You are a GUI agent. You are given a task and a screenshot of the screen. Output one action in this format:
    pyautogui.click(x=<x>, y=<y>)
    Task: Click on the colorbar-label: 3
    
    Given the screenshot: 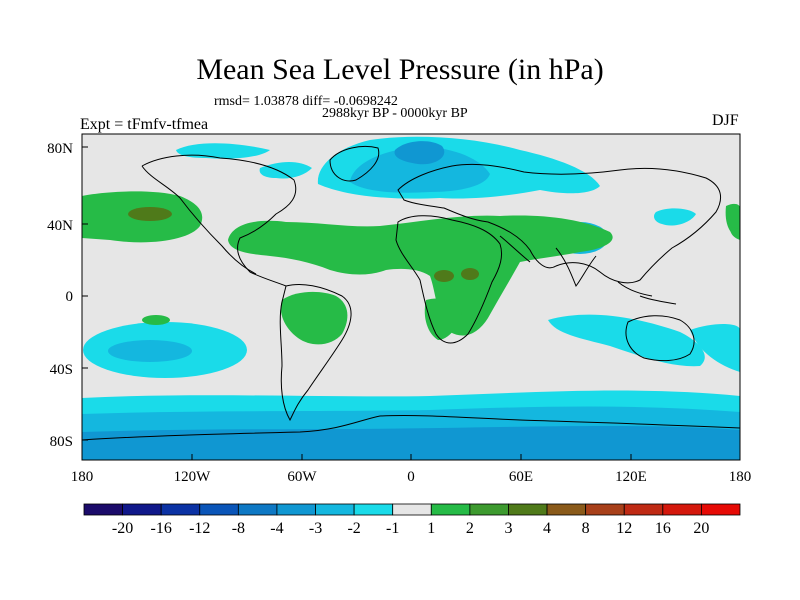 What is the action you would take?
    pyautogui.click(x=508, y=528)
    